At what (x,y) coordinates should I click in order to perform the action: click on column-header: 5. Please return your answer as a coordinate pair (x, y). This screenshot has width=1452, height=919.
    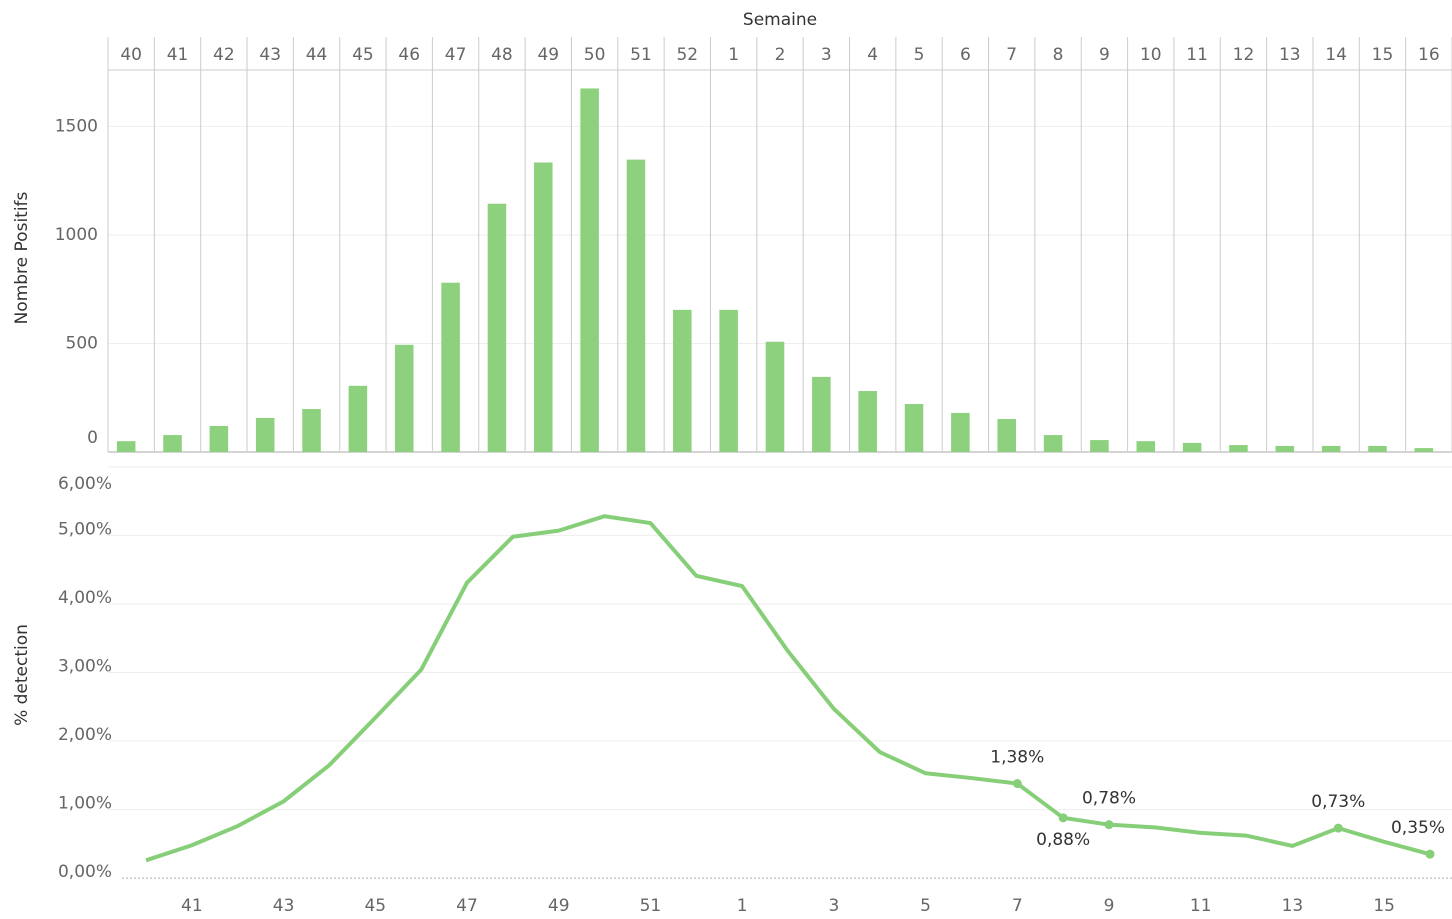
    Looking at the image, I should click on (919, 55).